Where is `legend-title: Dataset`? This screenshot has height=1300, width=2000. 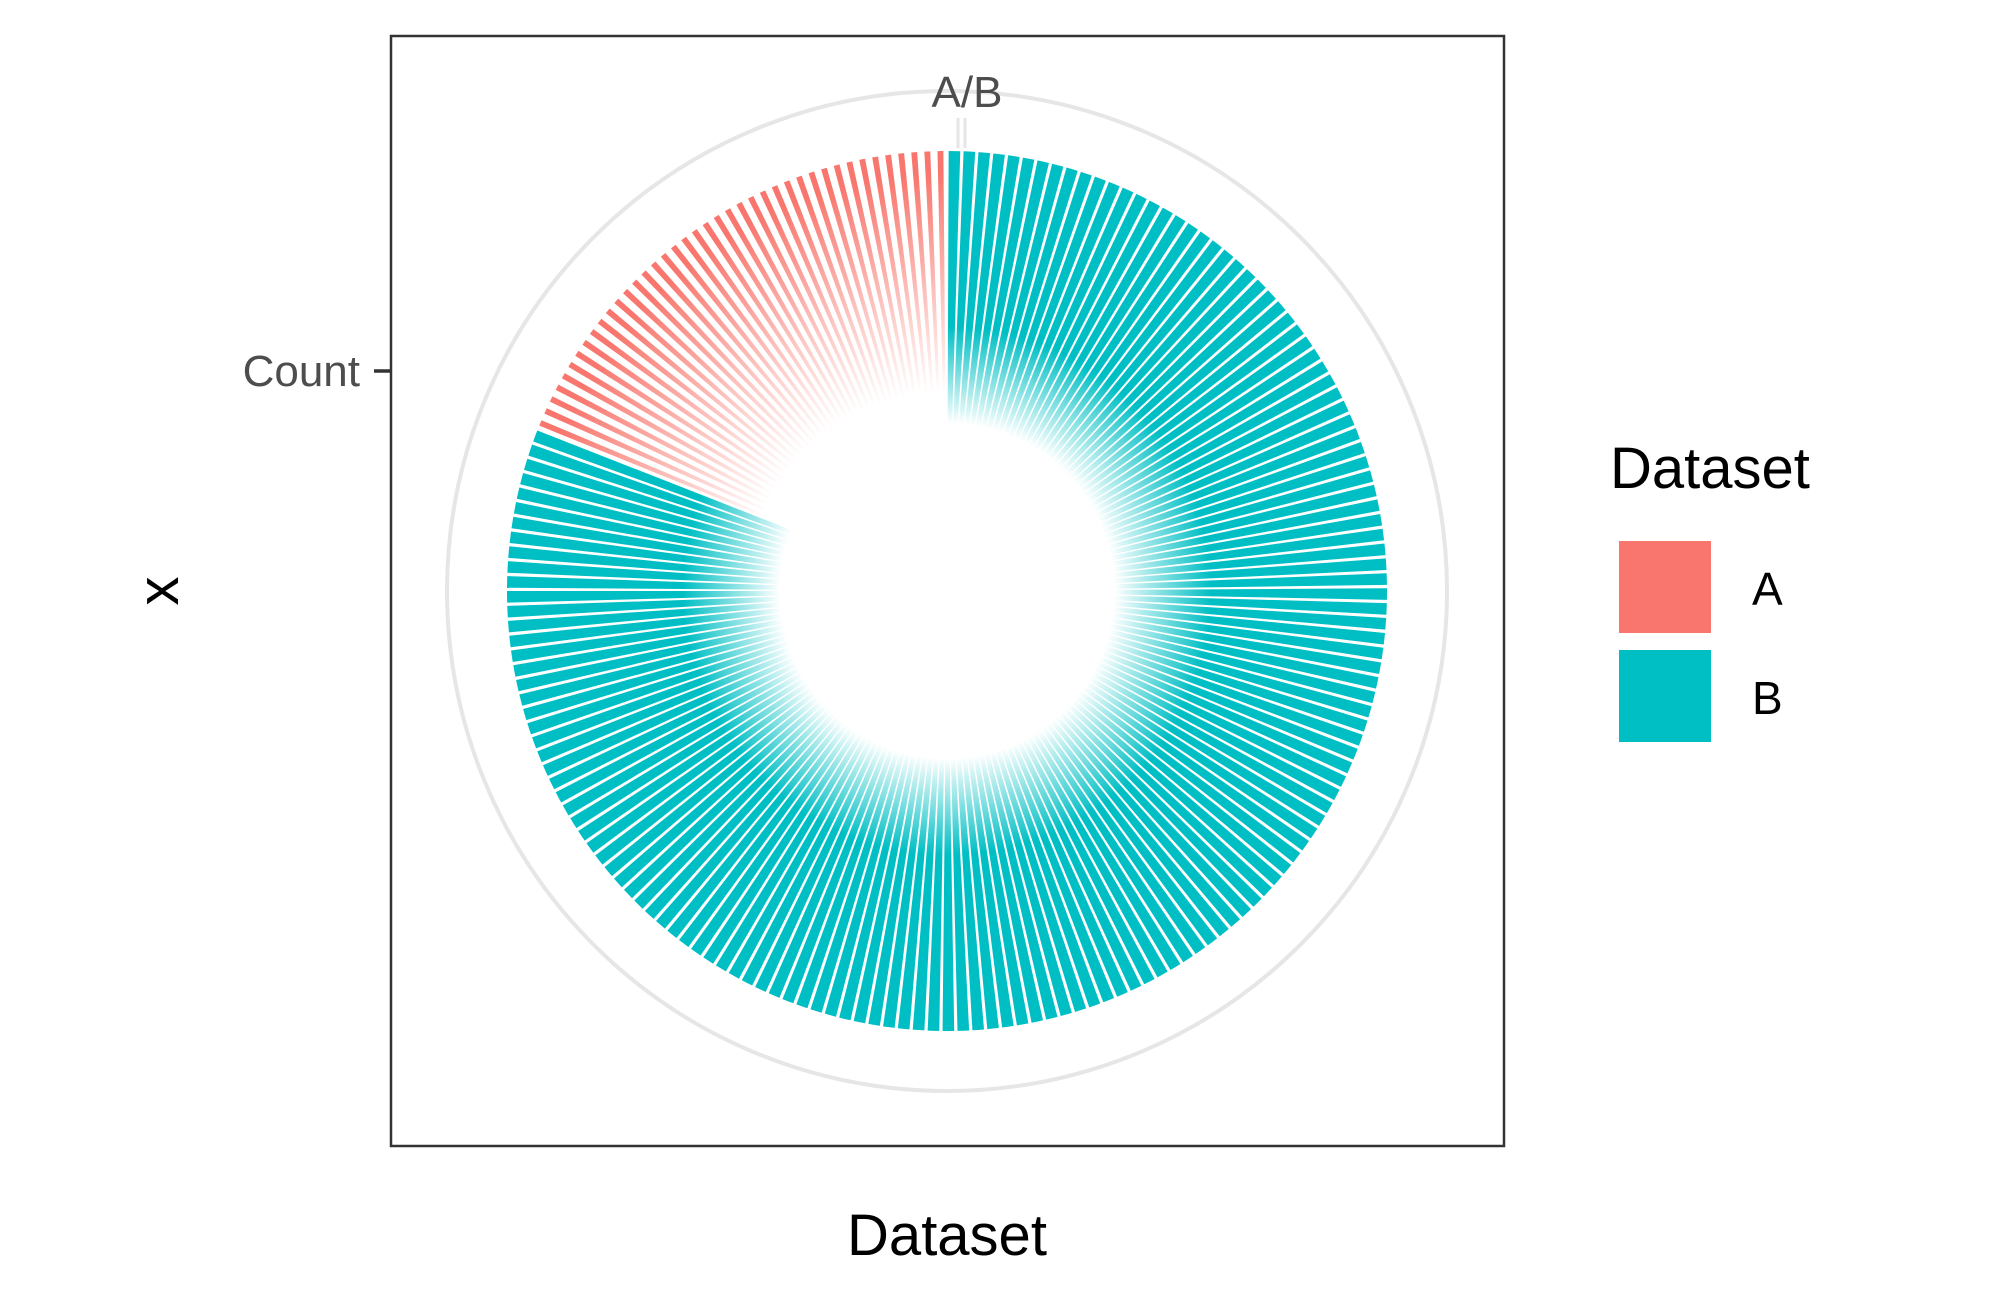
legend-title: Dataset is located at coordinates (1710, 468).